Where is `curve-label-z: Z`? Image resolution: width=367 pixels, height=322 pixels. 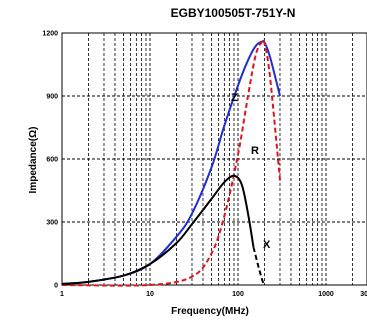
curve-label-z: Z is located at coordinates (234, 98).